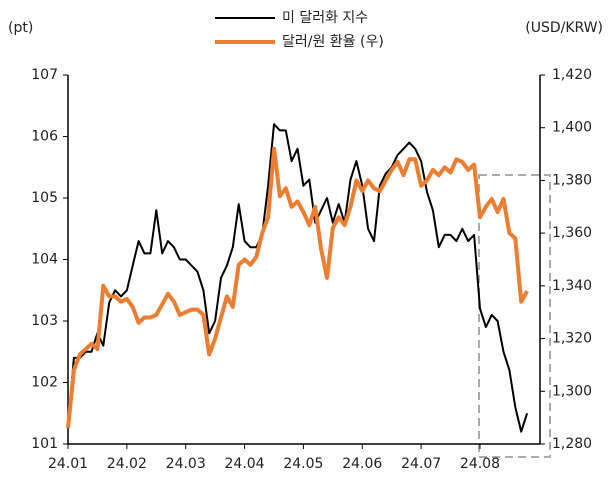  Describe the element at coordinates (20, 28) in the screenshot. I see `y-axis-label: (pt)` at that location.